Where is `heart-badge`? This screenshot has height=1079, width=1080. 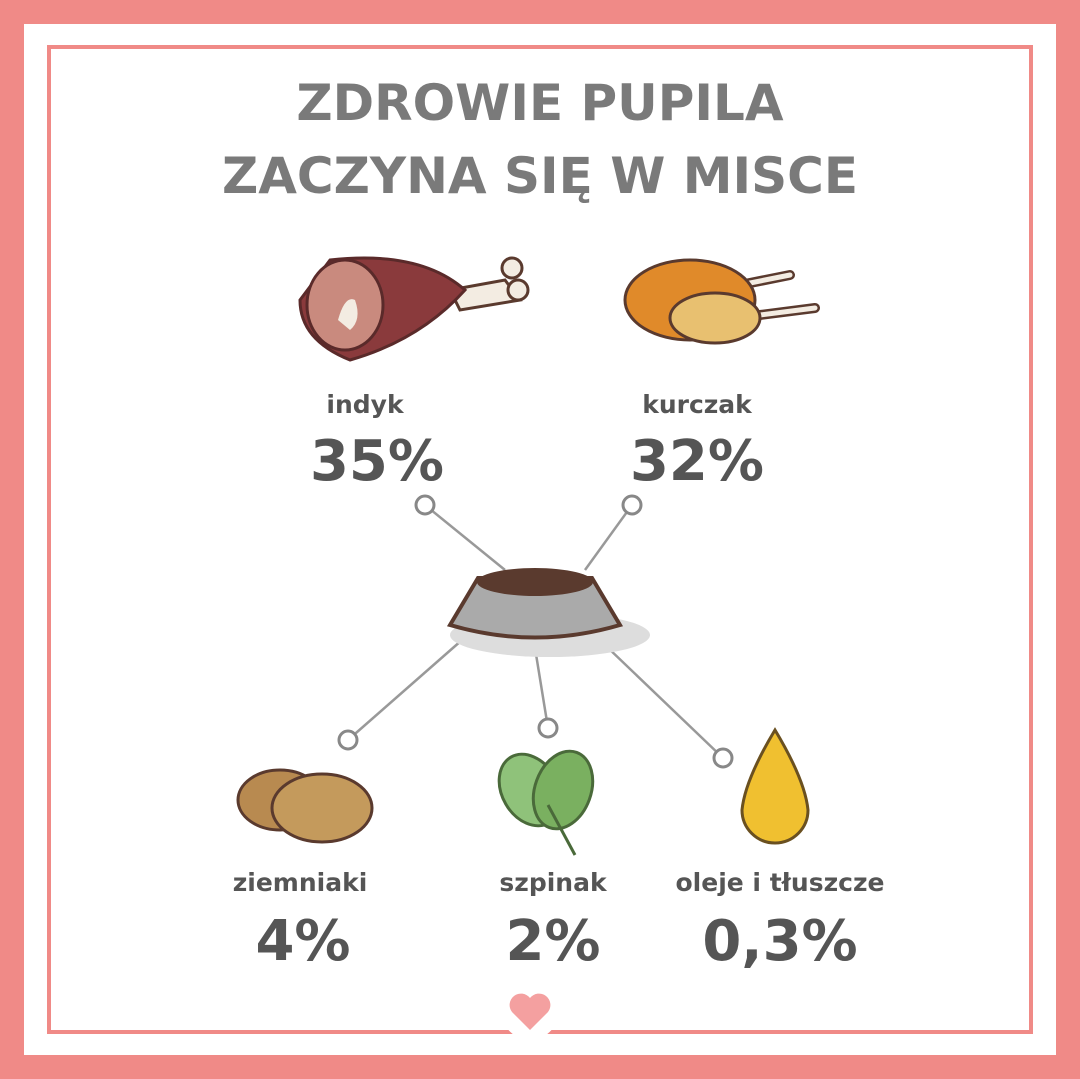
heart-badge is located at coordinates (530, 1012).